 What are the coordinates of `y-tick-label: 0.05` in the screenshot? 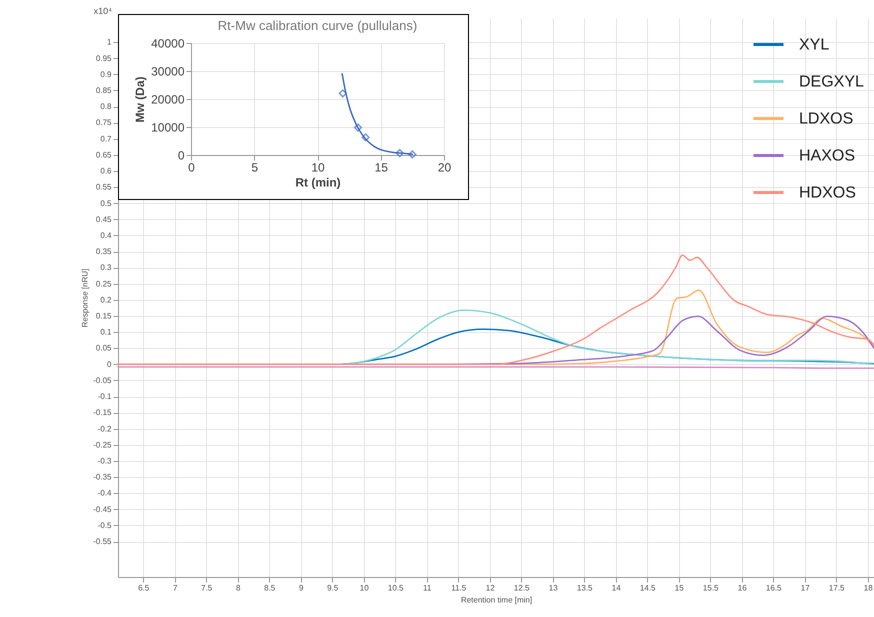 It's located at (104, 348).